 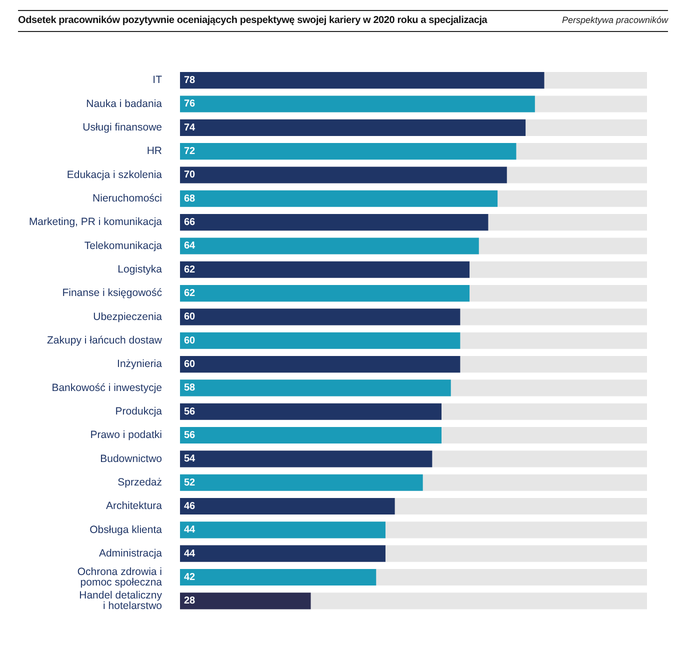 I want to click on y-tick-label: Architektura, so click(x=134, y=506).